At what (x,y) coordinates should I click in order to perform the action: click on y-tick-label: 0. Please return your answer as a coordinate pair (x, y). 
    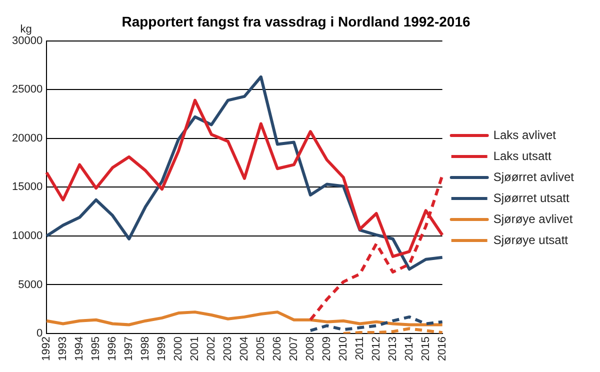
    Looking at the image, I should click on (39, 334).